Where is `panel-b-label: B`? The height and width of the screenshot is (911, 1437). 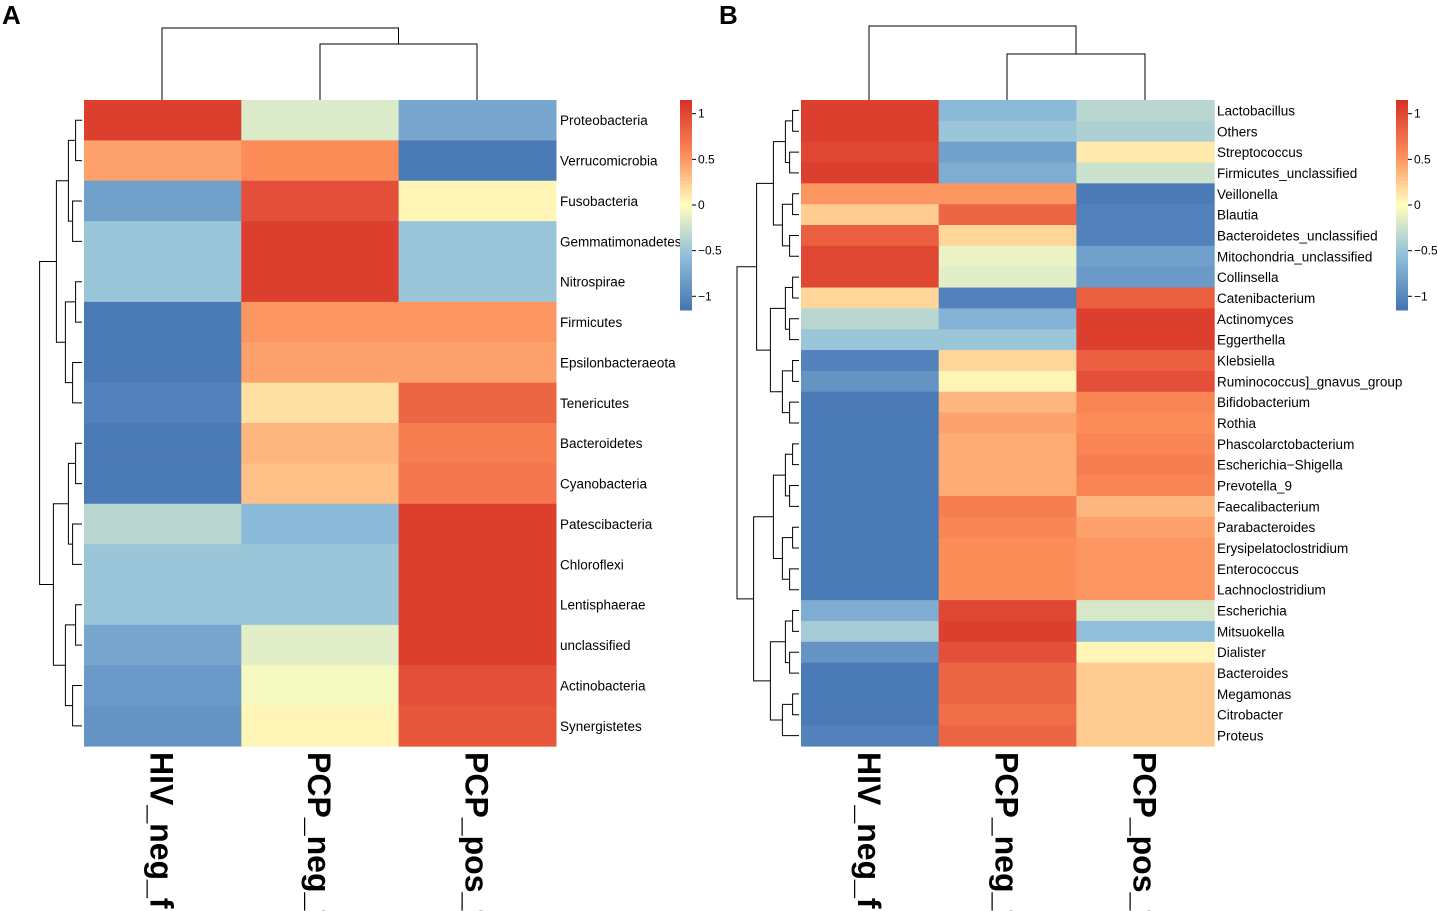 panel-b-label: B is located at coordinates (728, 15).